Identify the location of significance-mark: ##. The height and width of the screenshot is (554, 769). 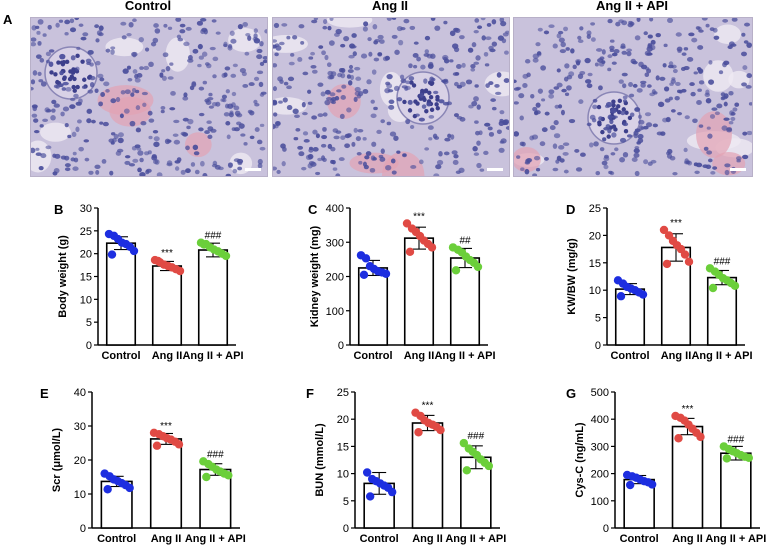
(465, 240).